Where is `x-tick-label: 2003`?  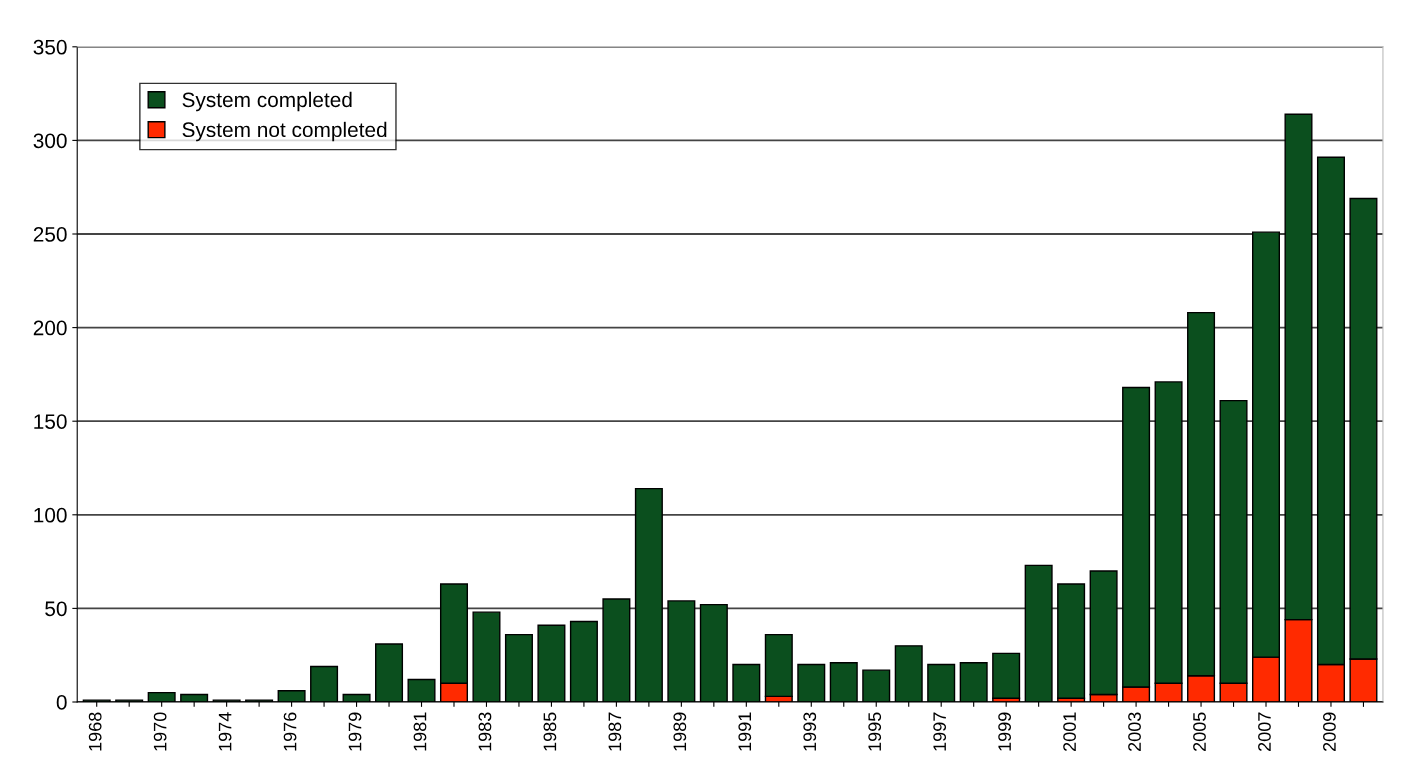 x-tick-label: 2003 is located at coordinates (1134, 731).